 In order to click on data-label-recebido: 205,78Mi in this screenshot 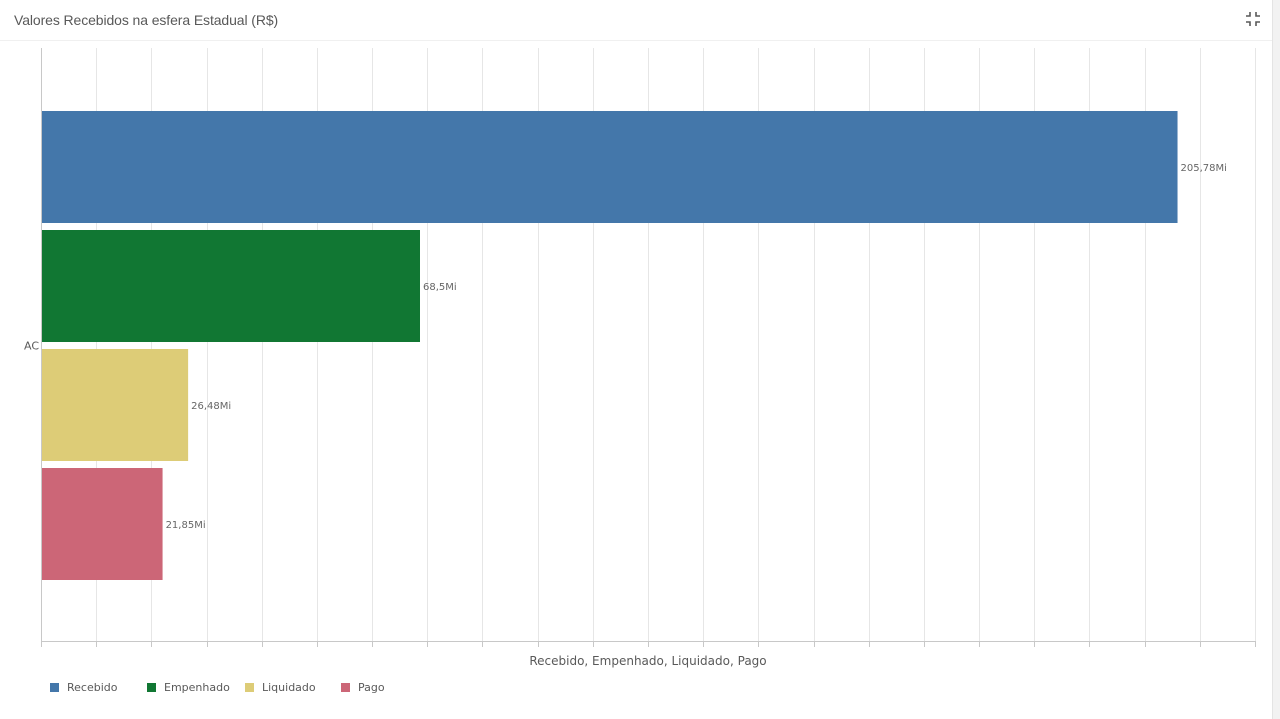, I will do `click(1204, 168)`.